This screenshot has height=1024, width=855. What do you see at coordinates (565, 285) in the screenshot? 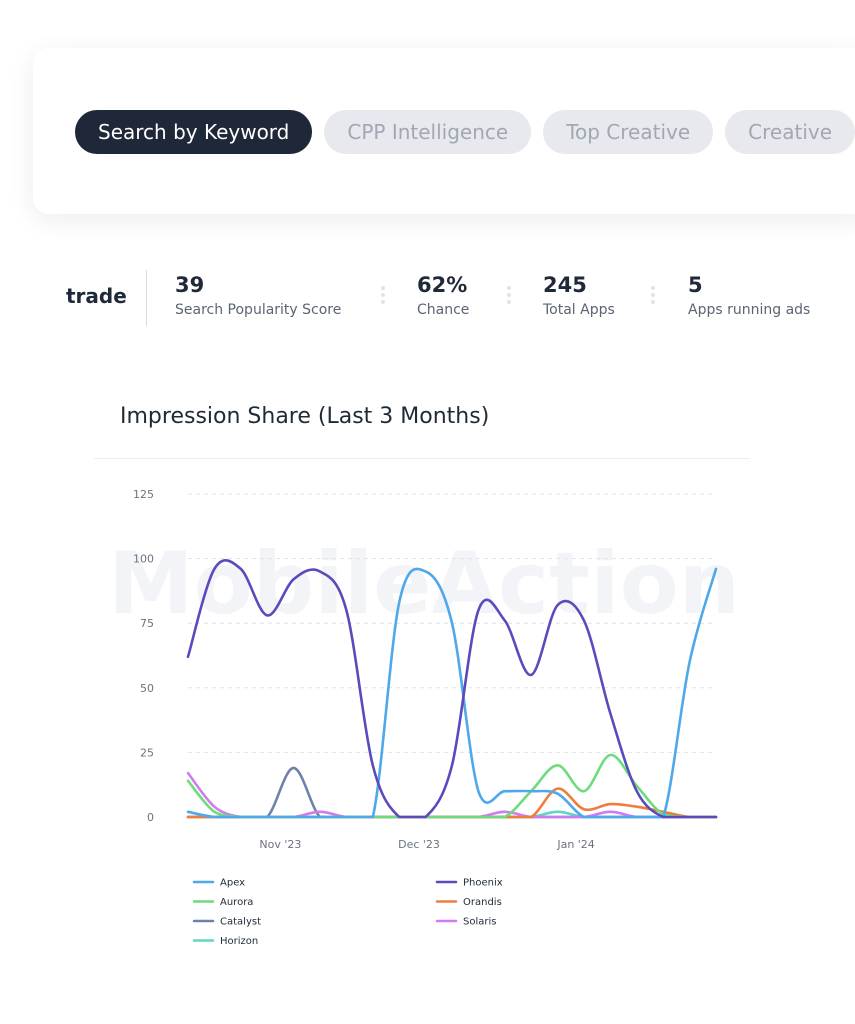
I see `stat-value: 245` at bounding box center [565, 285].